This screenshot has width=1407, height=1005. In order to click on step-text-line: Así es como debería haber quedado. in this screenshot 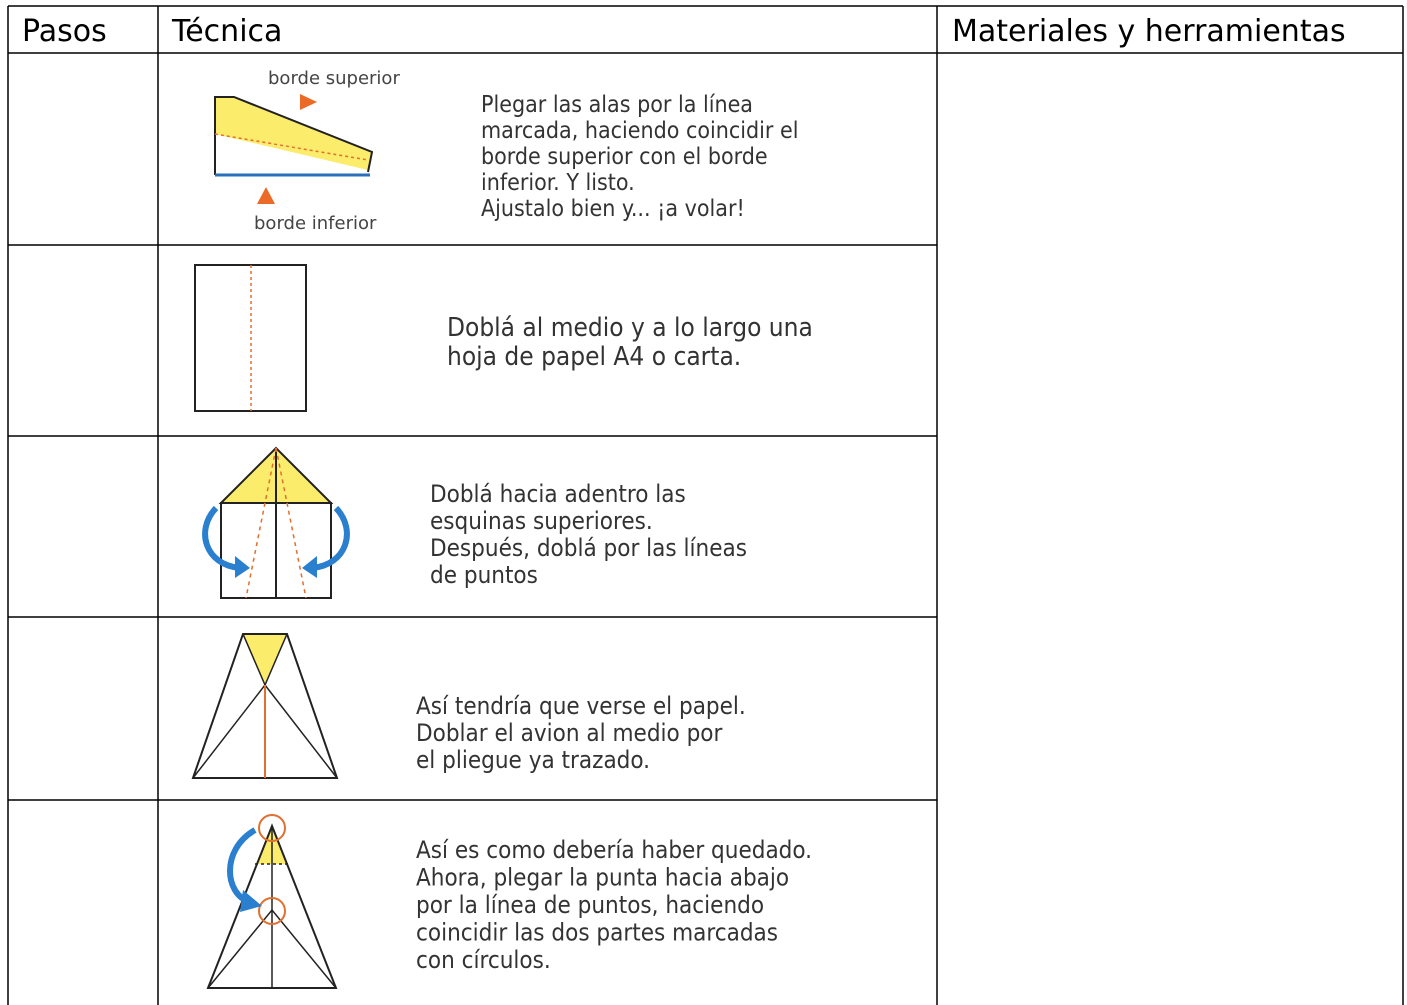, I will do `click(614, 850)`.